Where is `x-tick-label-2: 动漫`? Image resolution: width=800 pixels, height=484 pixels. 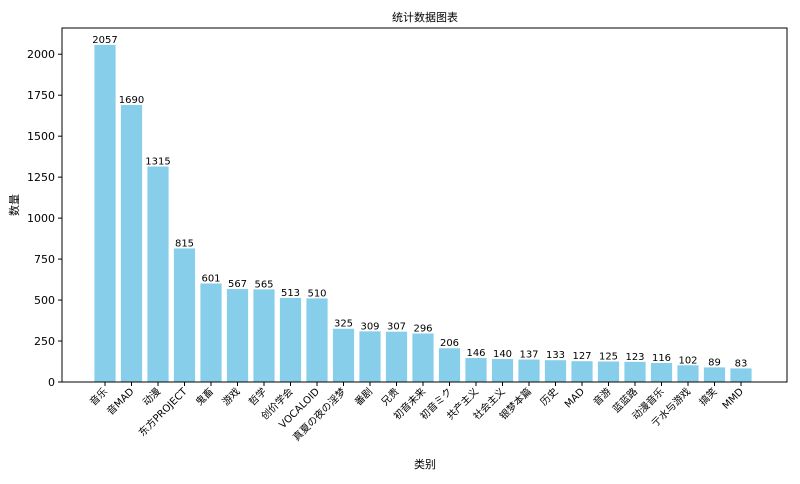 x-tick-label-2: 动漫 is located at coordinates (151, 397).